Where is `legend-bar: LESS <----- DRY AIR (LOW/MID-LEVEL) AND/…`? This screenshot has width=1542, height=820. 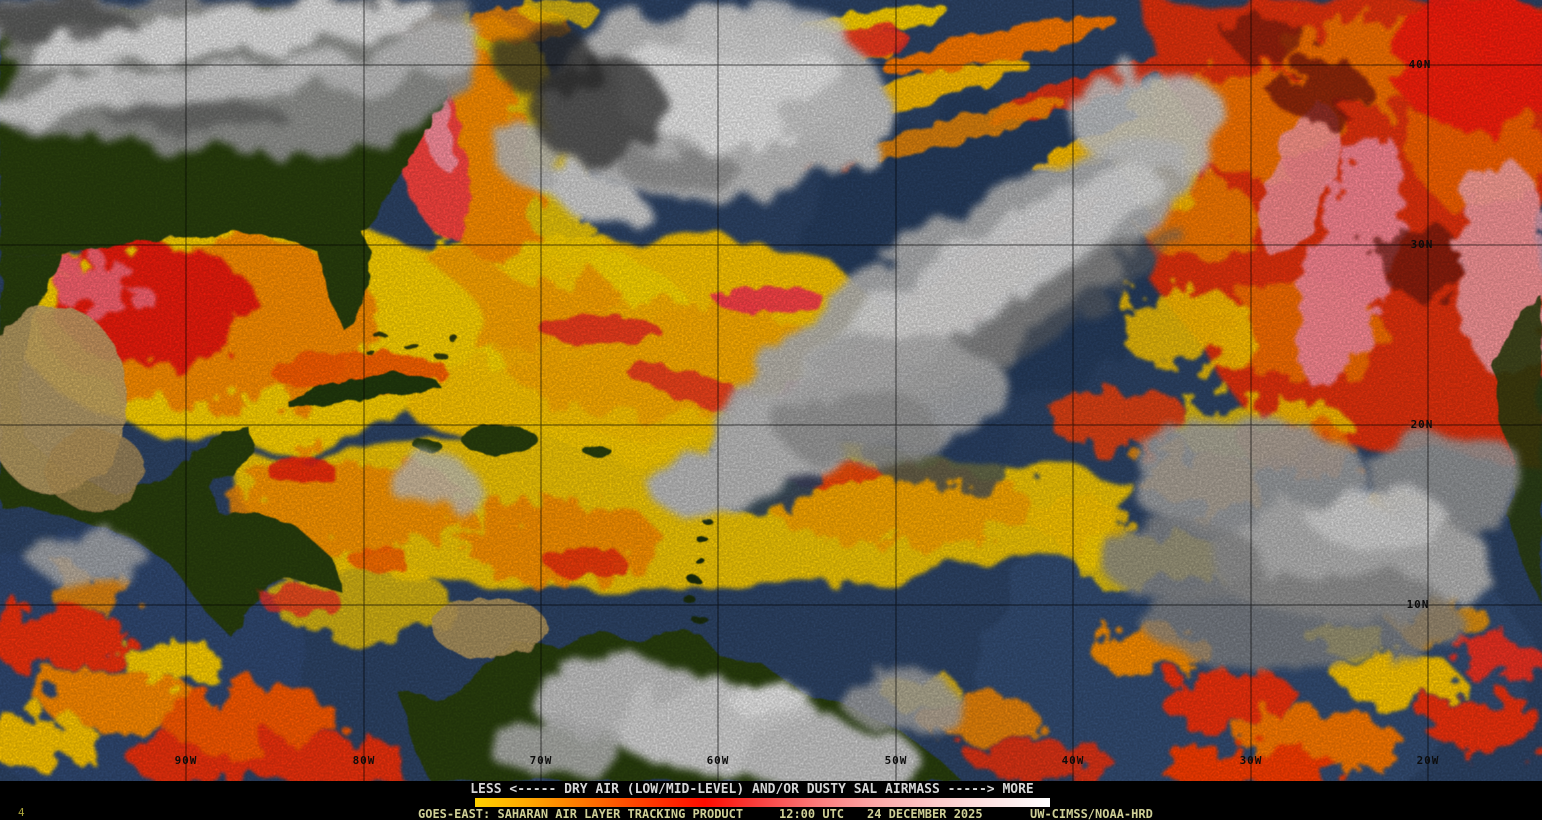
legend-bar: LESS <----- DRY AIR (LOW/MID-LEVEL) AND/… is located at coordinates (771, 800).